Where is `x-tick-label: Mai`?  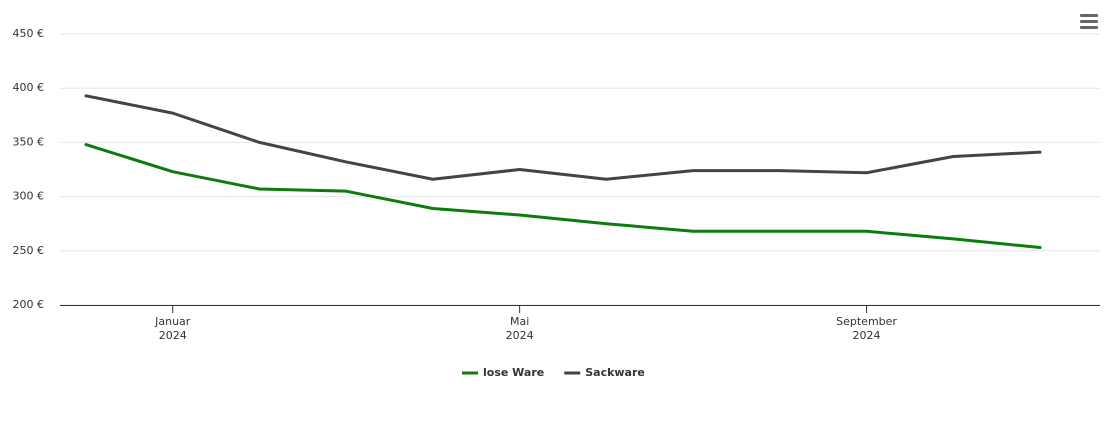
x-tick-label: Mai is located at coordinates (519, 321).